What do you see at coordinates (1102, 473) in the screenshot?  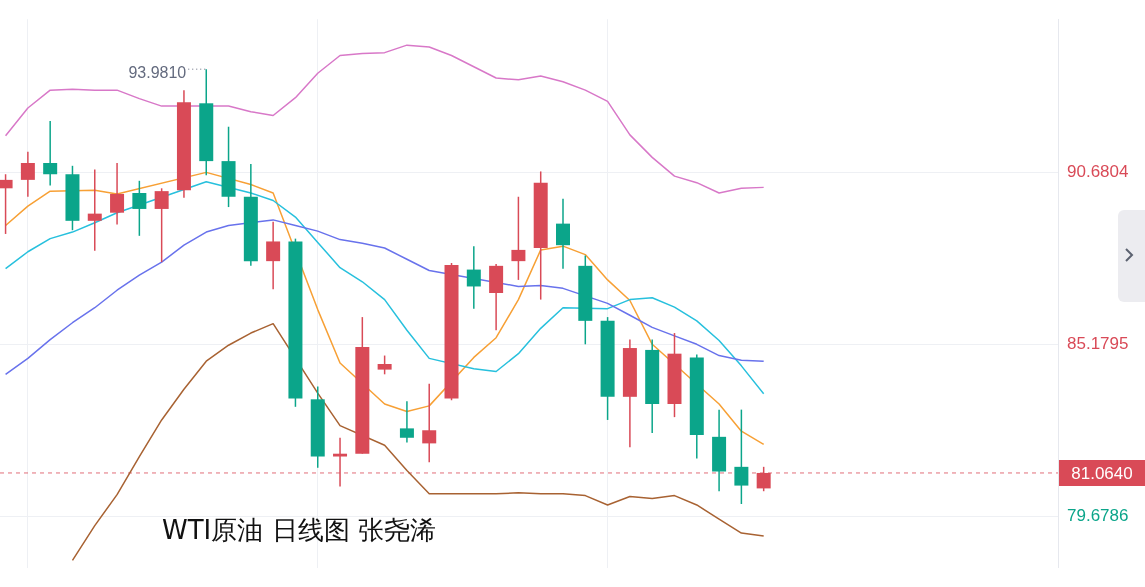 I see `ref-line-label: 81.0640` at bounding box center [1102, 473].